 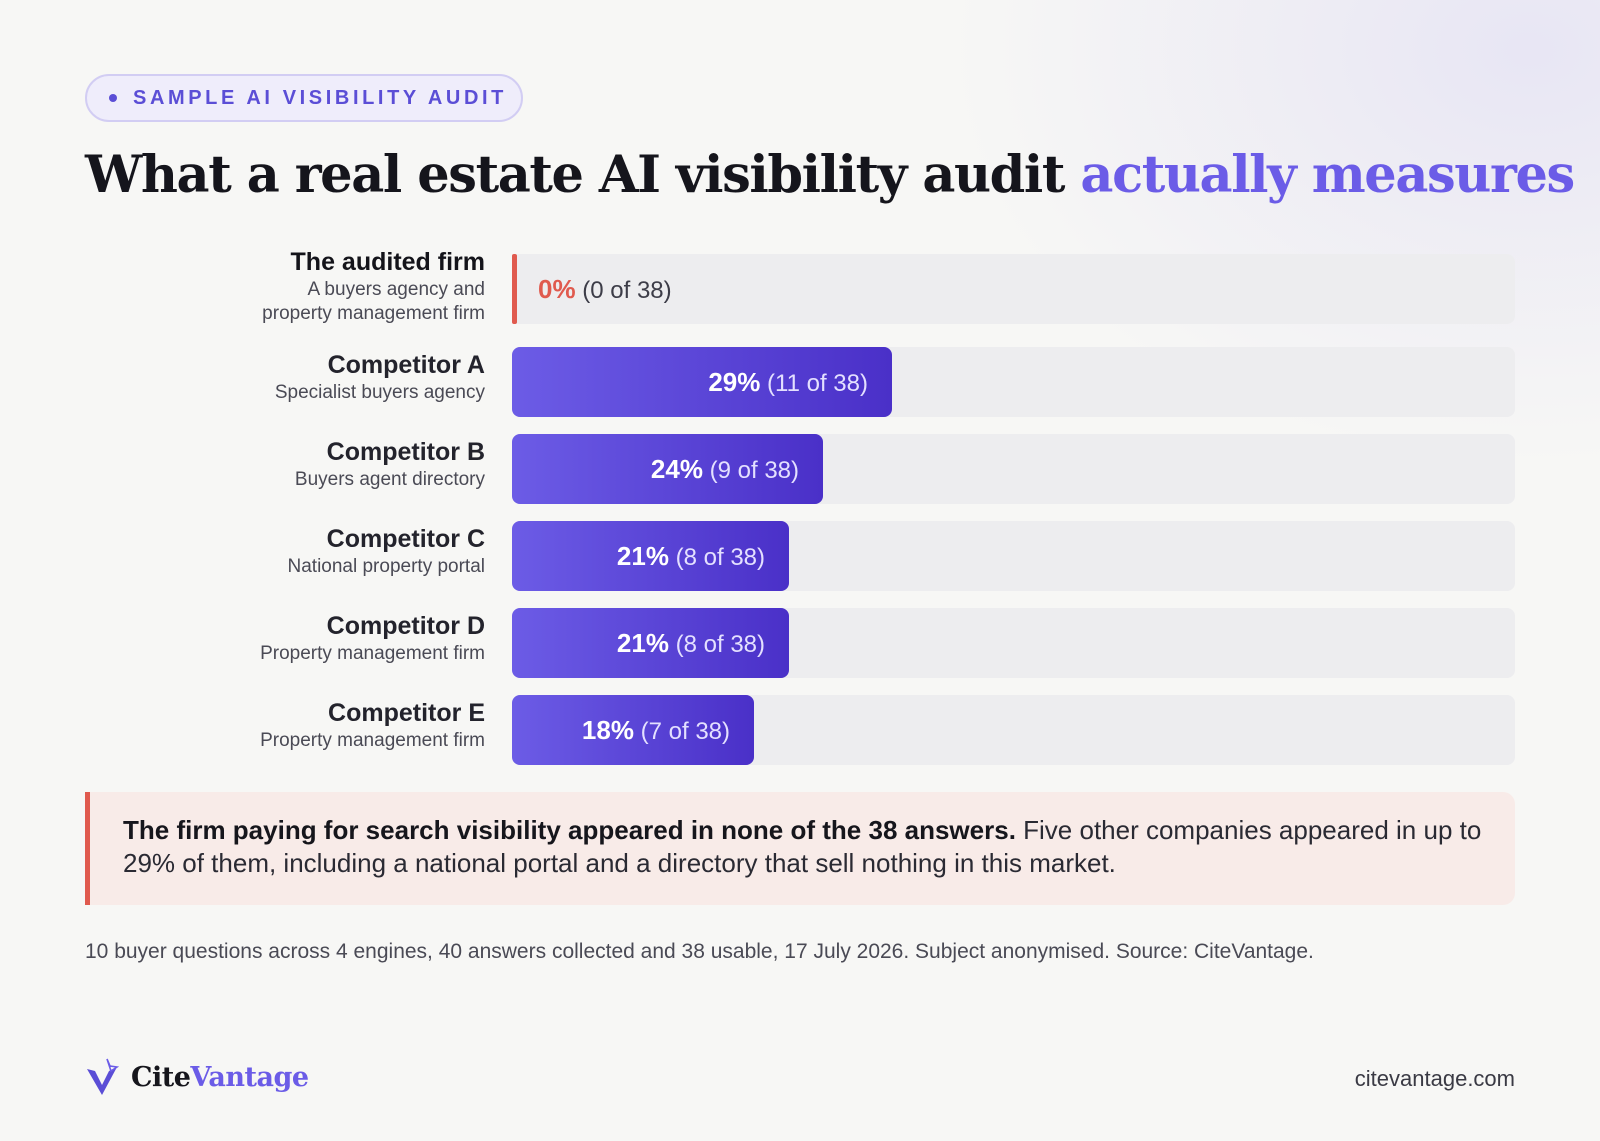 I want to click on bar-percent: 24%, so click(x=676, y=469).